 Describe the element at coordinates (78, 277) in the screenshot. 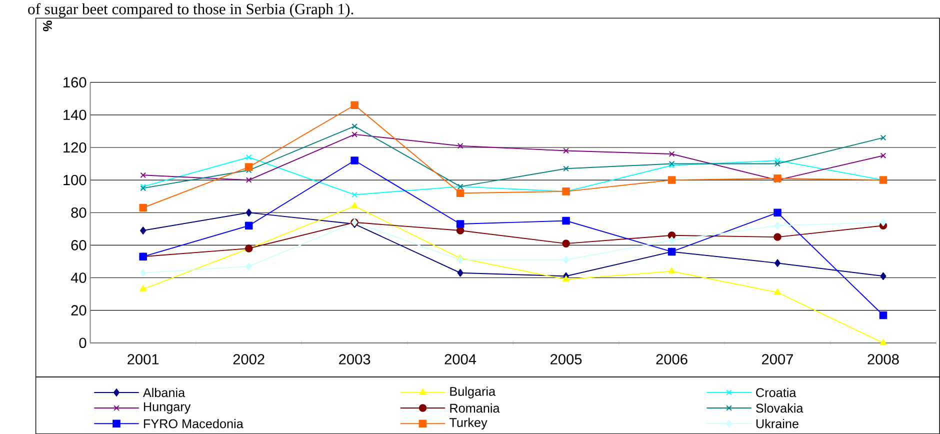

I see `y-tick-label: 40` at that location.